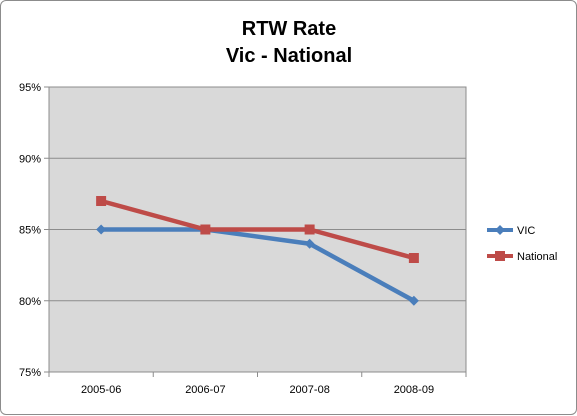 This screenshot has height=416, width=577. What do you see at coordinates (257, 229) in the screenshot?
I see `series-line-national` at bounding box center [257, 229].